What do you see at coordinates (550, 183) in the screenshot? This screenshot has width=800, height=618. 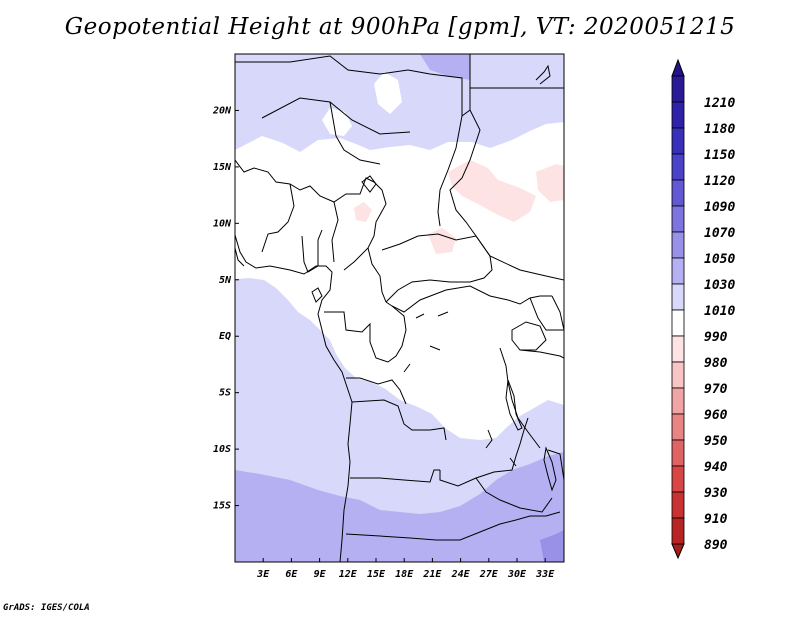 I see `field-pink-east` at bounding box center [550, 183].